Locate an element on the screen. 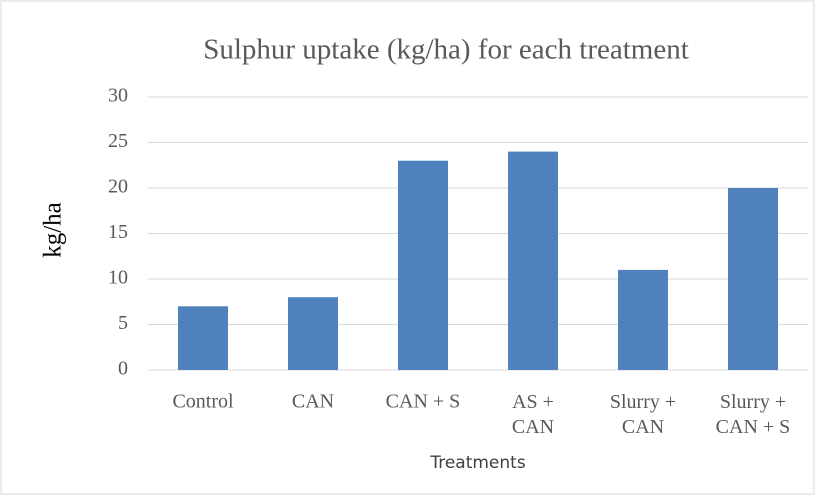 The width and height of the screenshot is (816, 496). x-tick-label-line: CAN + S is located at coordinates (753, 427).